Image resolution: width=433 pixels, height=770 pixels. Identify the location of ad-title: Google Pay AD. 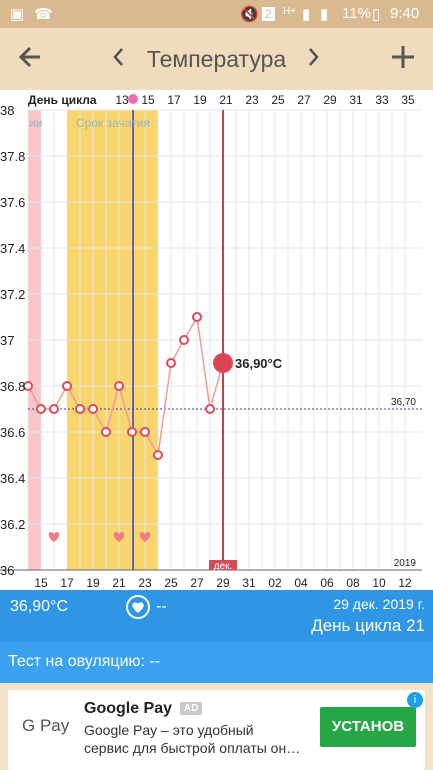
(143, 709).